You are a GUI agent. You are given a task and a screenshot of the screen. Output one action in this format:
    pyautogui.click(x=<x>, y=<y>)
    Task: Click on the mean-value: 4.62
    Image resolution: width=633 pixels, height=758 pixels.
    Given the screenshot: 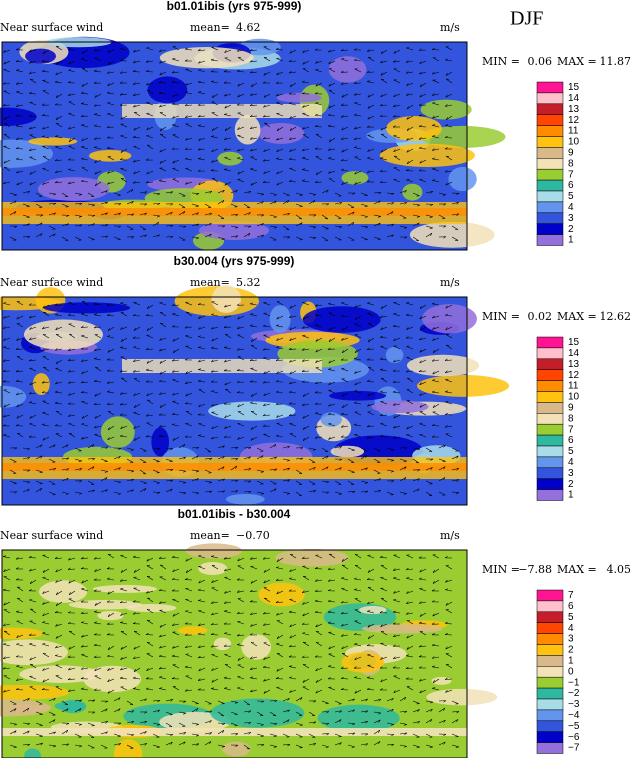 What is the action you would take?
    pyautogui.click(x=248, y=27)
    